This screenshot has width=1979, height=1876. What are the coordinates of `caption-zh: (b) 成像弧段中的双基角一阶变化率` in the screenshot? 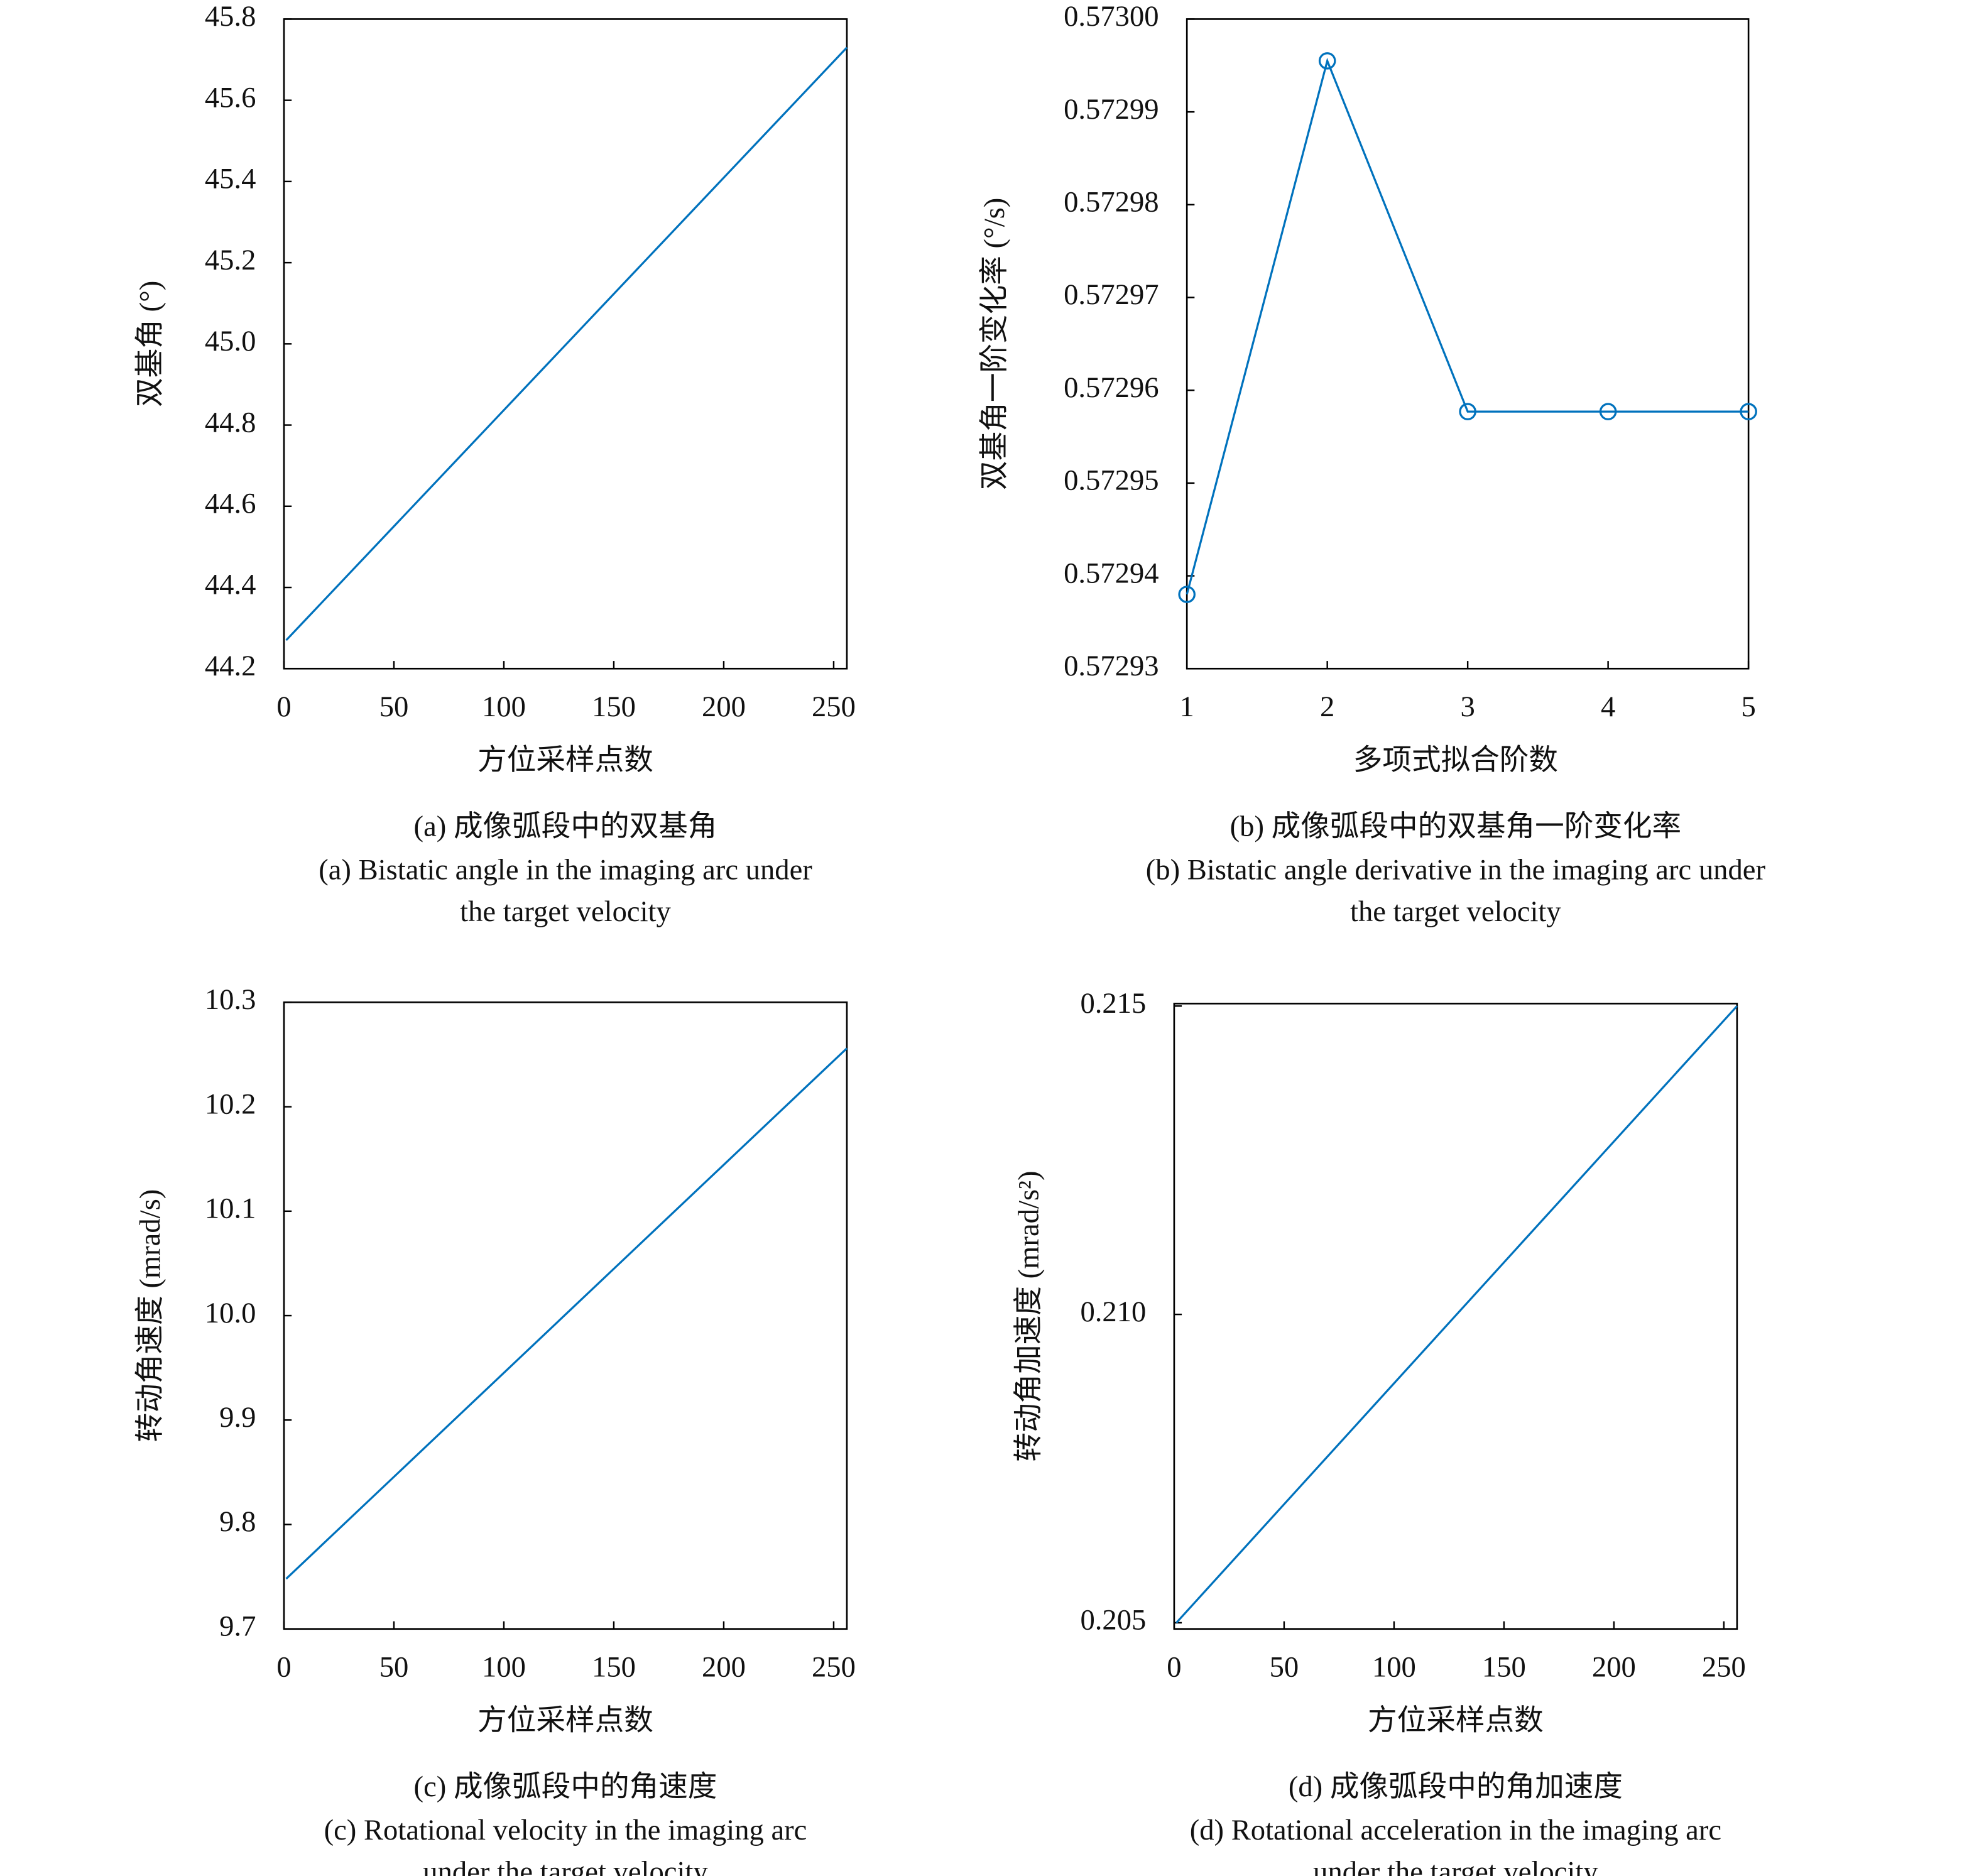 It's located at (1456, 826).